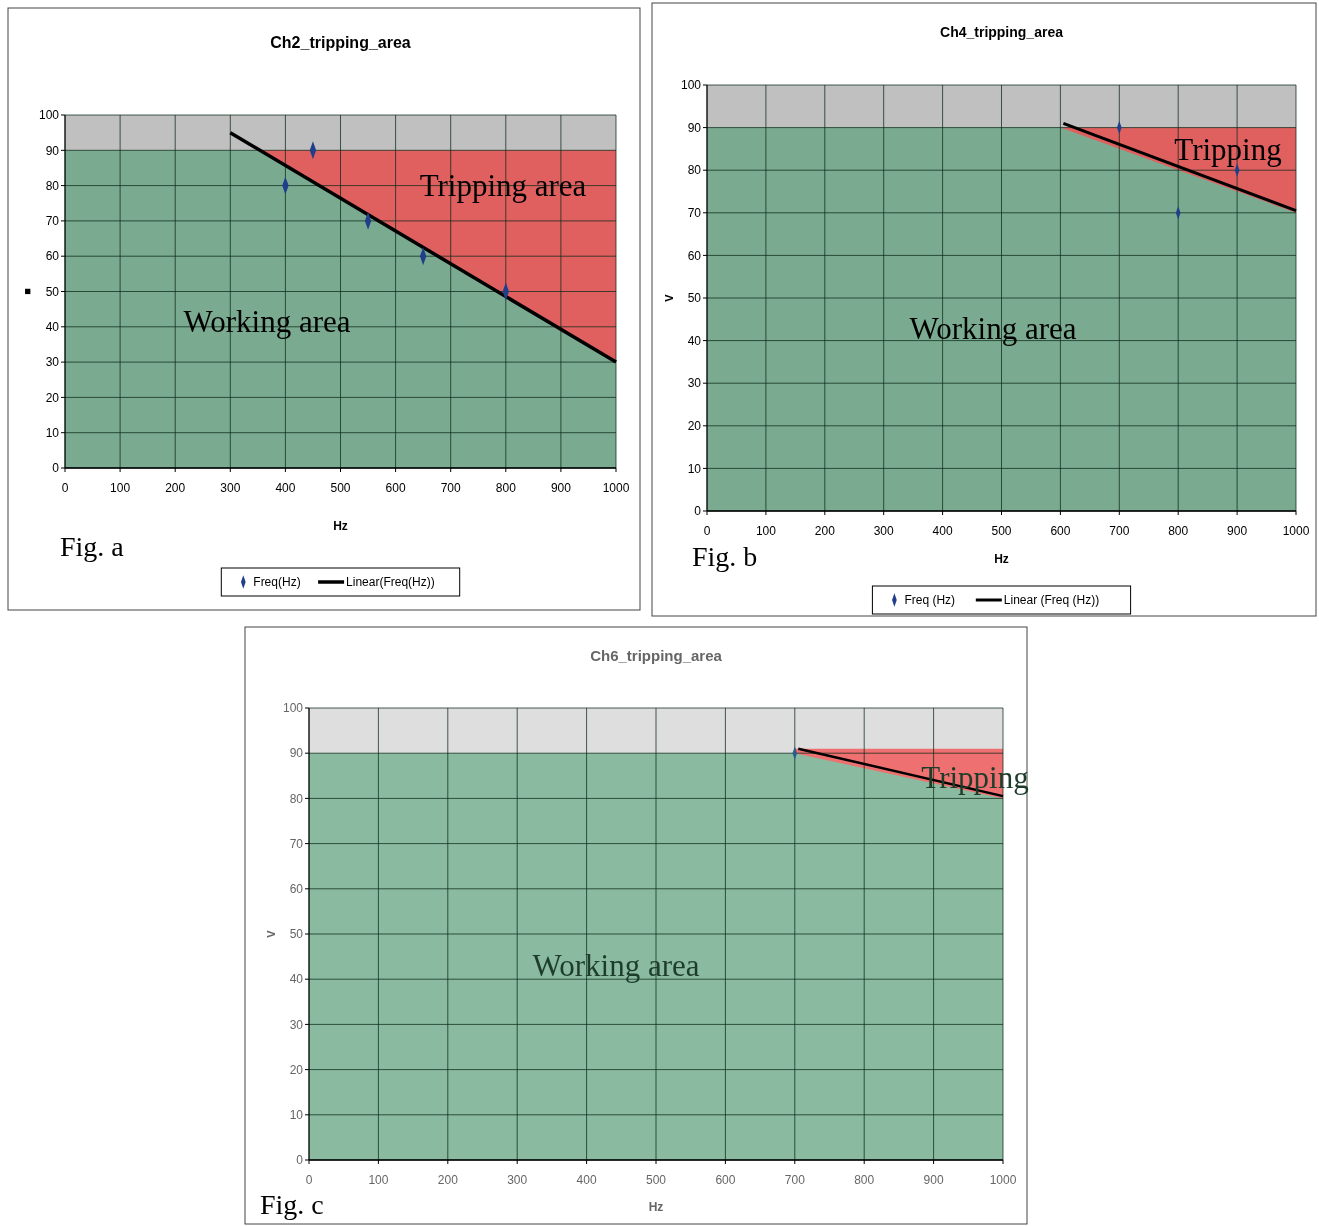  Describe the element at coordinates (26, 291) in the screenshot. I see `y-axis-title: ■` at that location.